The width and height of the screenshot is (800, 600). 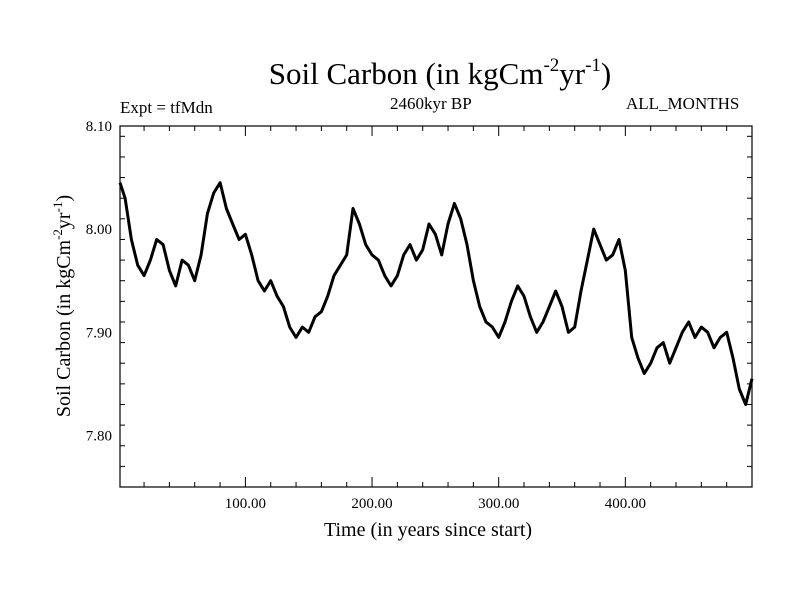 I want to click on y-tick-label: 8.10, so click(x=99, y=127).